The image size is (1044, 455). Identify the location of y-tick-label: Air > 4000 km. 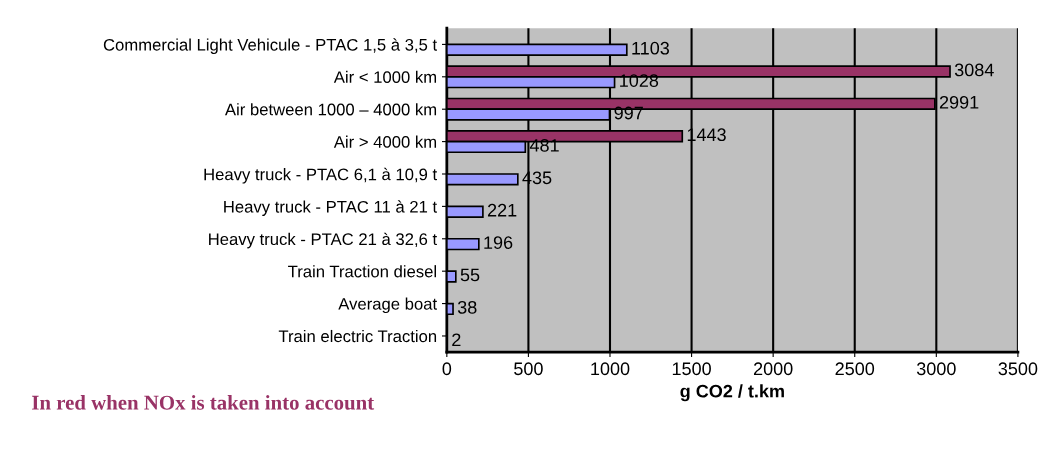
(385, 141).